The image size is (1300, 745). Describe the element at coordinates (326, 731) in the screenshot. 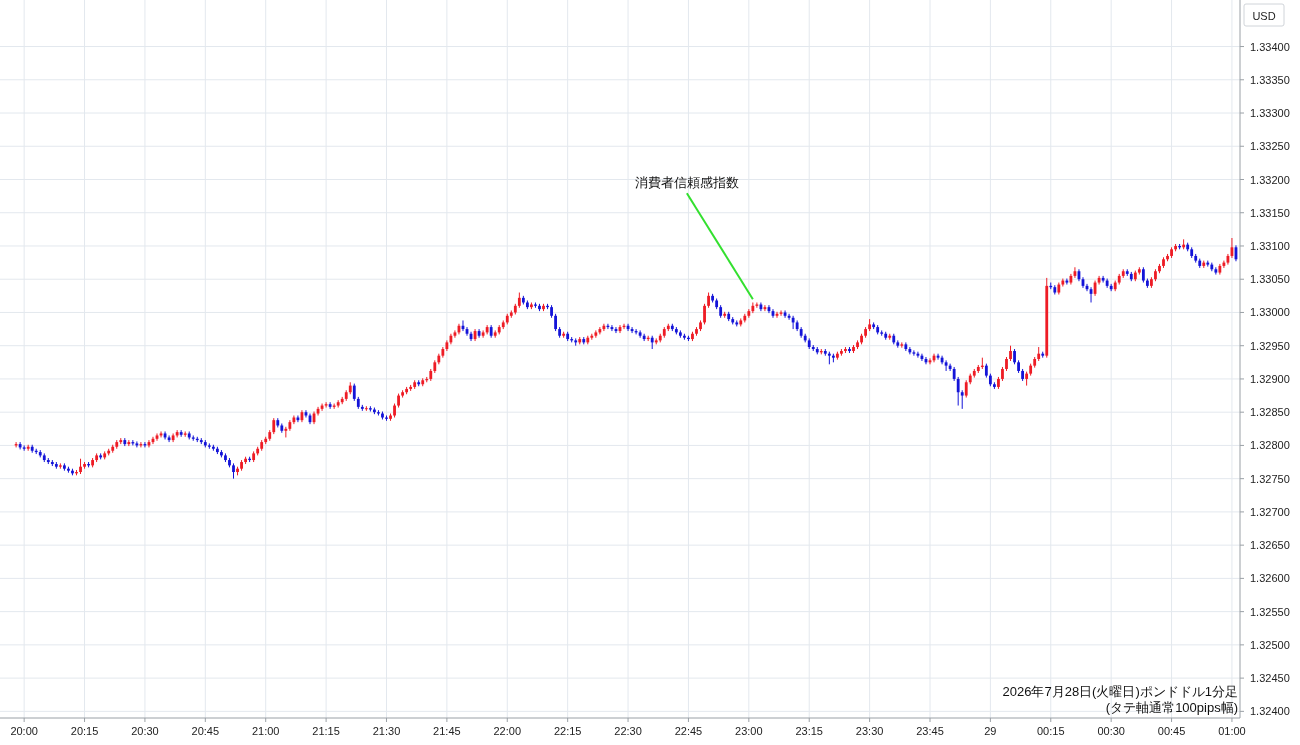

I see `x-tick-label: 21:15` at that location.